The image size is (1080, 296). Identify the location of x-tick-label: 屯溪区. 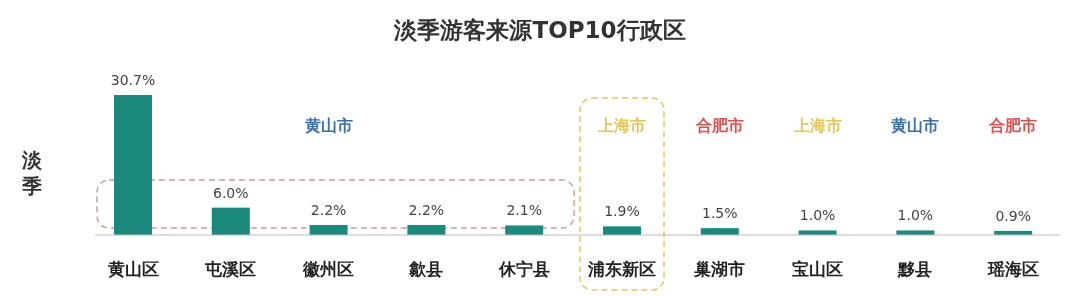
(230, 269).